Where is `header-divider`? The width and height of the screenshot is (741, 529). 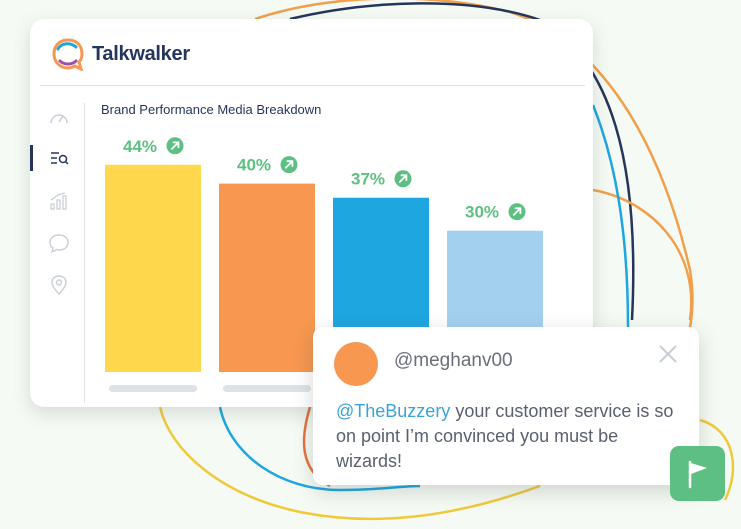 header-divider is located at coordinates (312, 85).